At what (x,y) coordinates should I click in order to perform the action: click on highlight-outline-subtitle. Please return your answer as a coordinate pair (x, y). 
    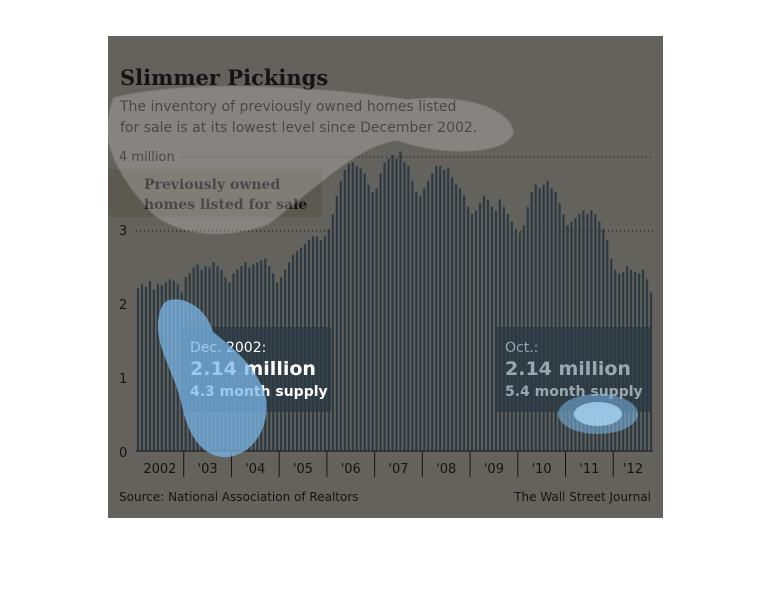
    Looking at the image, I should click on (311, 160).